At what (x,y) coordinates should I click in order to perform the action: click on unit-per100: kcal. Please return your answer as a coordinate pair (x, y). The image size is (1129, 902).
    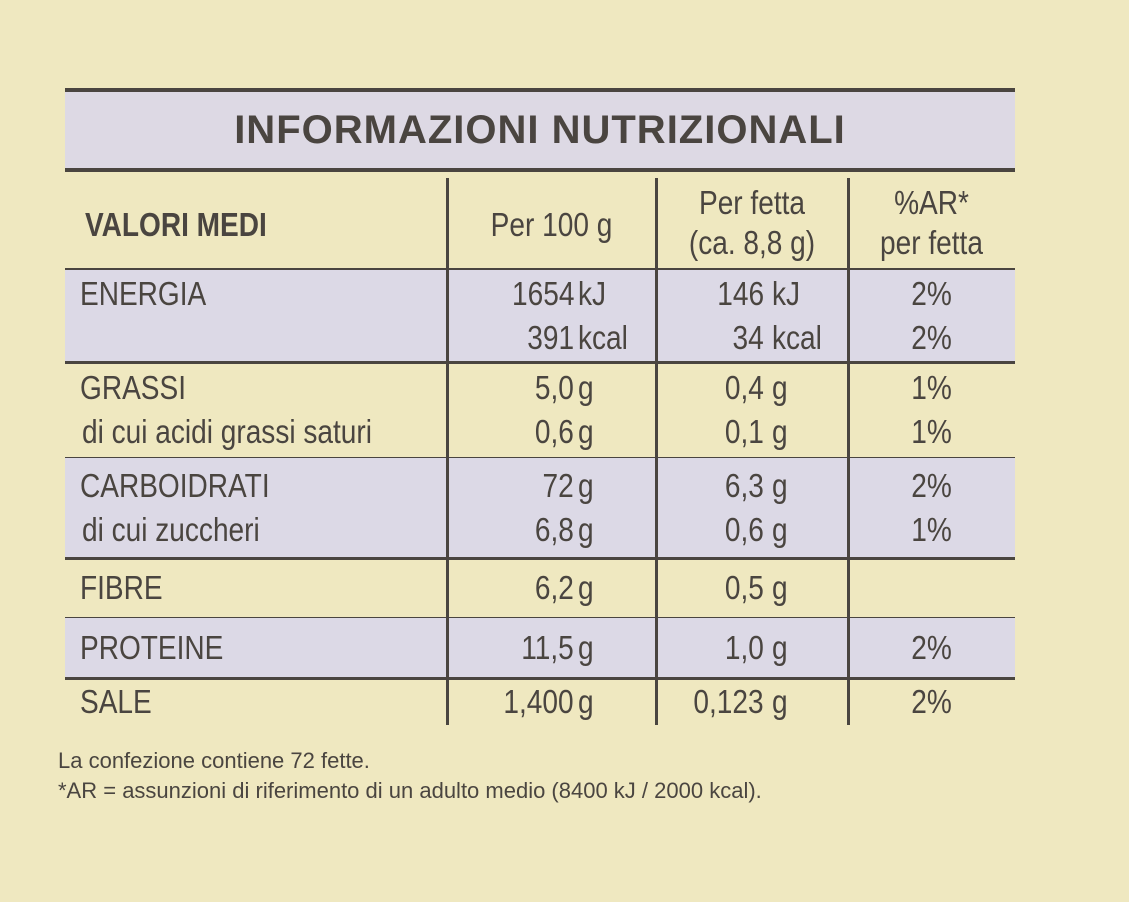
    Looking at the image, I should click on (603, 337).